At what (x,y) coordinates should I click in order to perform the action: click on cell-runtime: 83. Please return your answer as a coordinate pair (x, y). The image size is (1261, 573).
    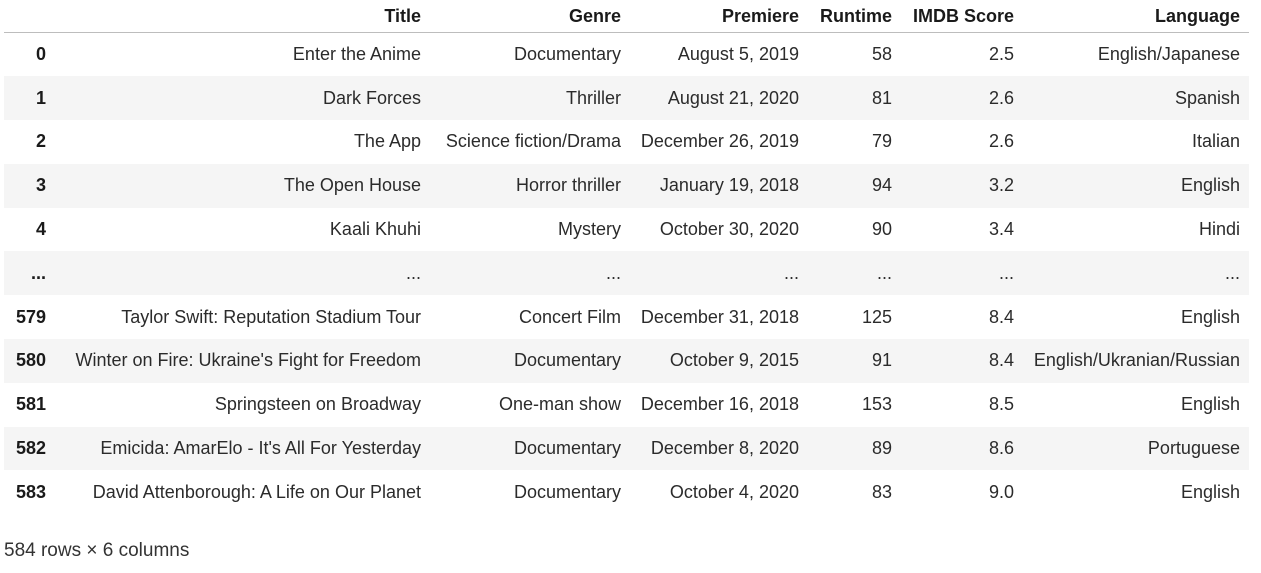
    Looking at the image, I should click on (881, 491).